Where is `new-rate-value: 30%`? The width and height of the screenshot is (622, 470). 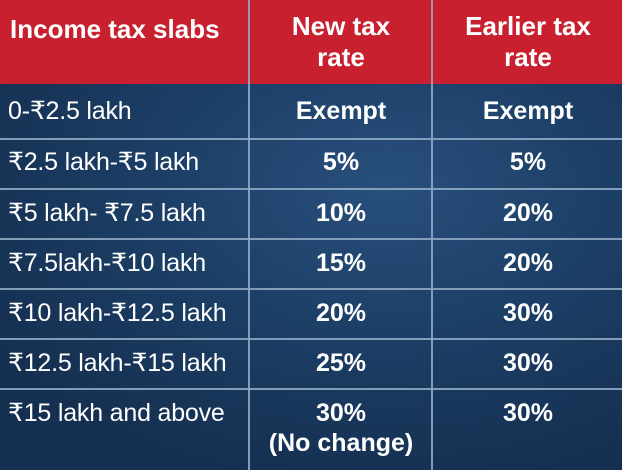
new-rate-value: 30% is located at coordinates (341, 413).